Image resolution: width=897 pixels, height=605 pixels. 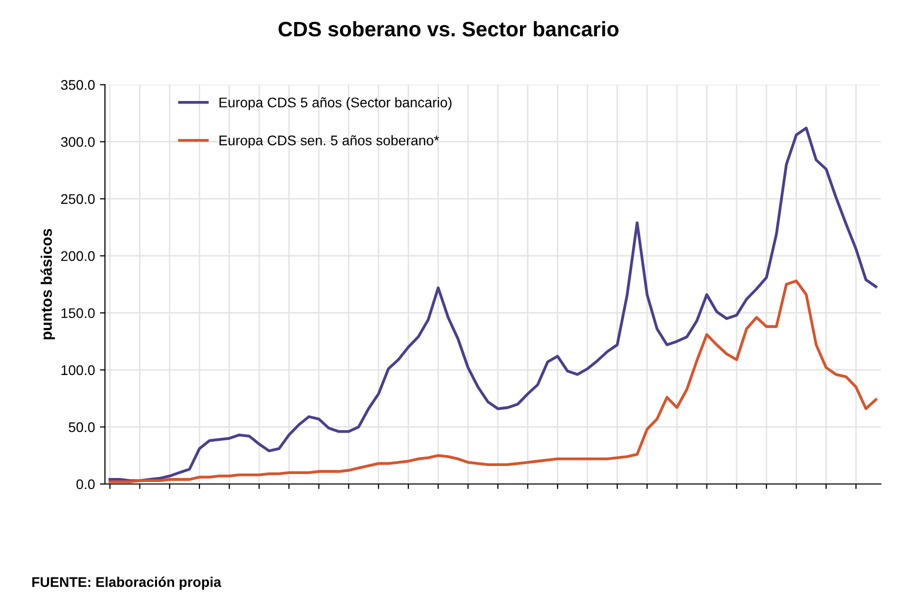 I want to click on y-tick-label: 100.0, so click(x=78, y=370).